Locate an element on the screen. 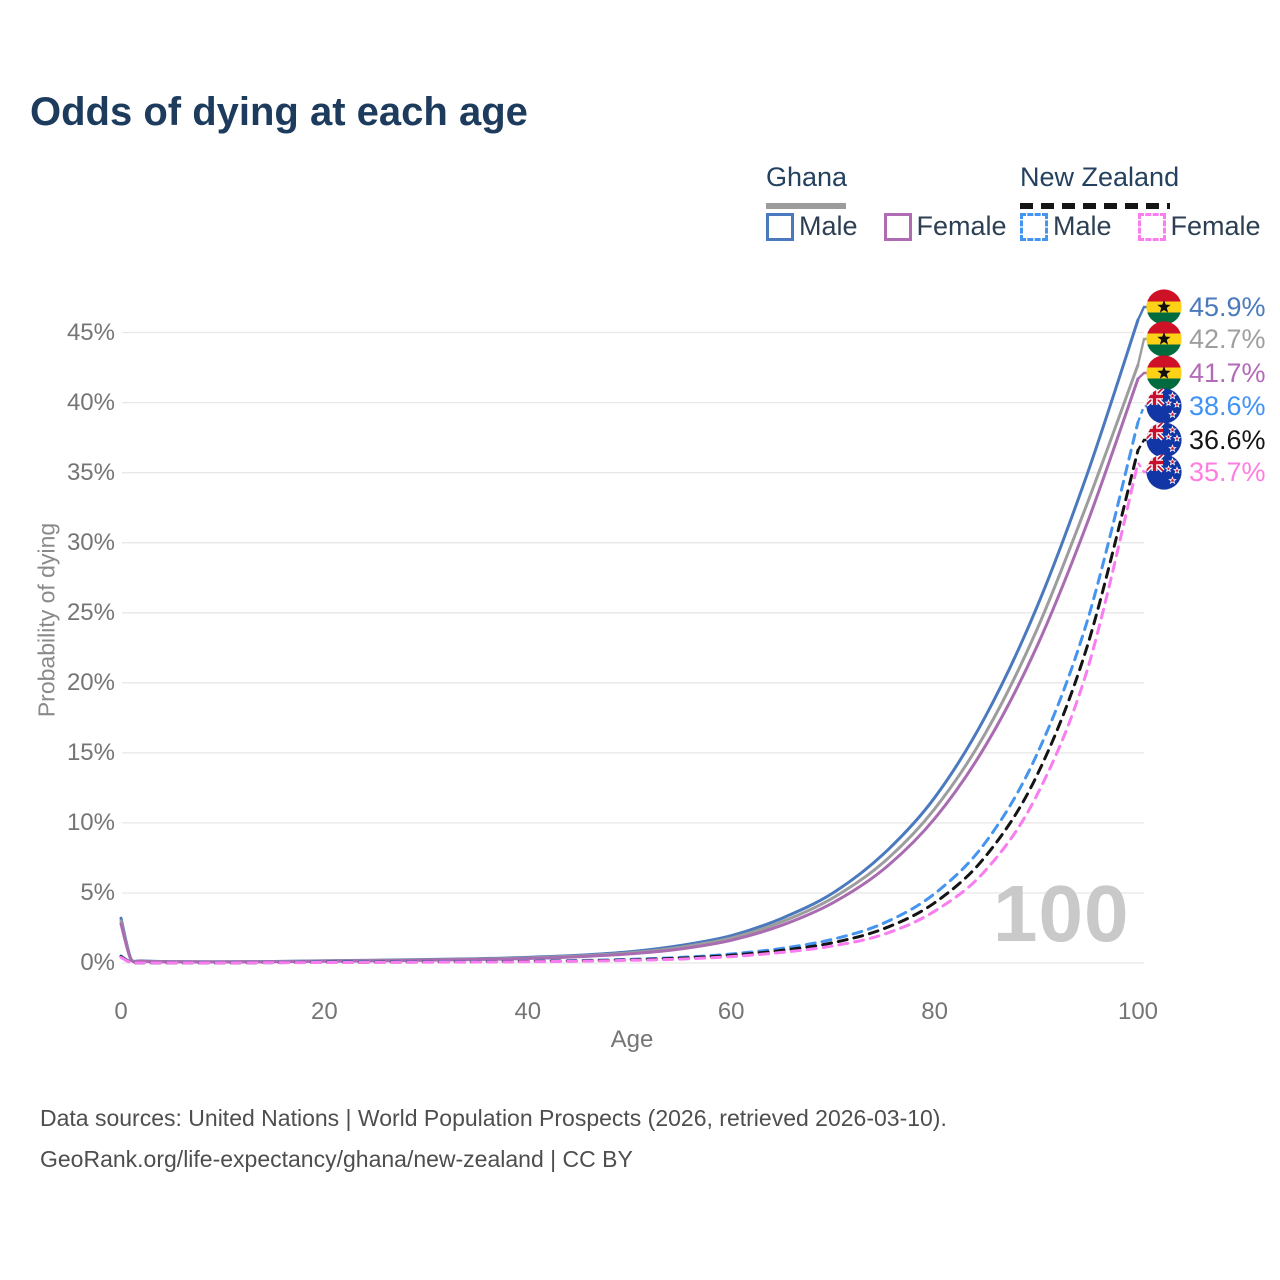  new-zealand-male-swatch-icon is located at coordinates (1034, 226).